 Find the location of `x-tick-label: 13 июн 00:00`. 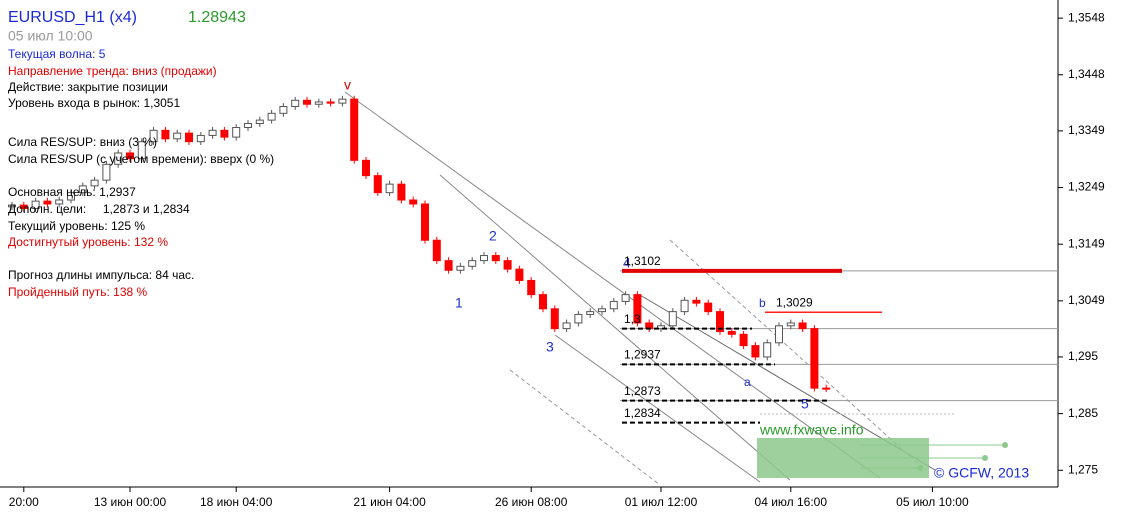

x-tick-label: 13 июн 00:00 is located at coordinates (130, 502).